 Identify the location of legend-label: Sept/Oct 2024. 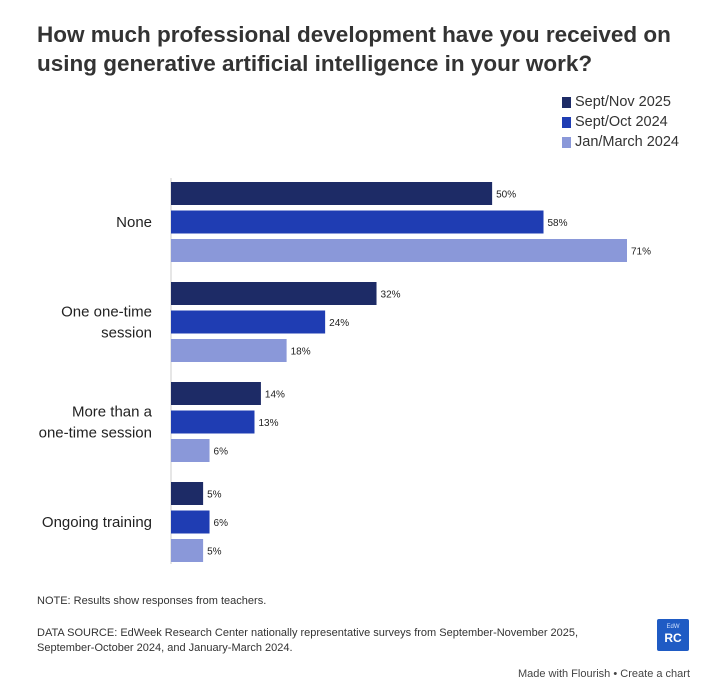
(621, 122).